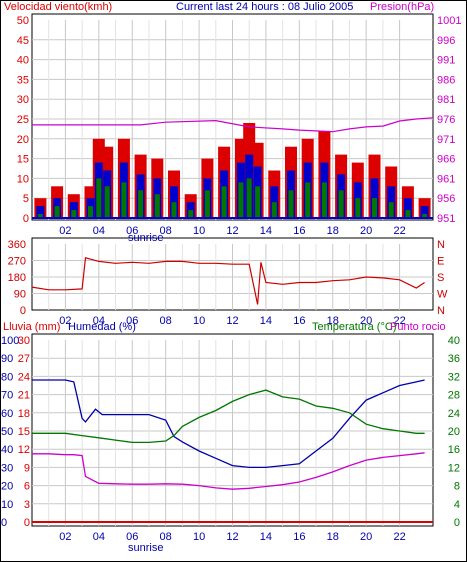 This screenshot has height=562, width=467. Describe the element at coordinates (24, 377) in the screenshot. I see `rain-y-tick-label: 24` at that location.